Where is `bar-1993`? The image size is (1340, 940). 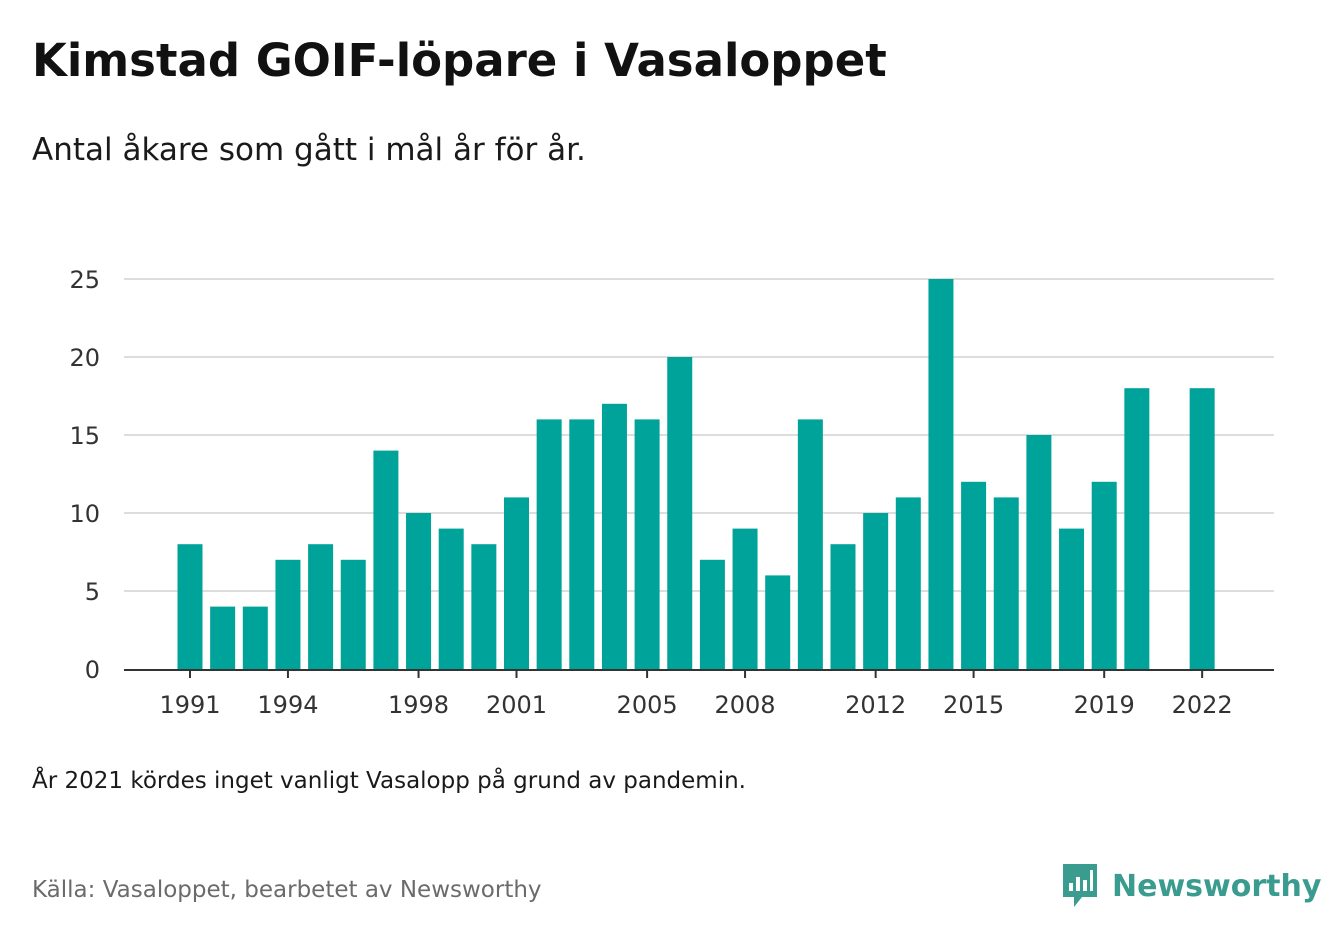
bar-1993 is located at coordinates (255, 637).